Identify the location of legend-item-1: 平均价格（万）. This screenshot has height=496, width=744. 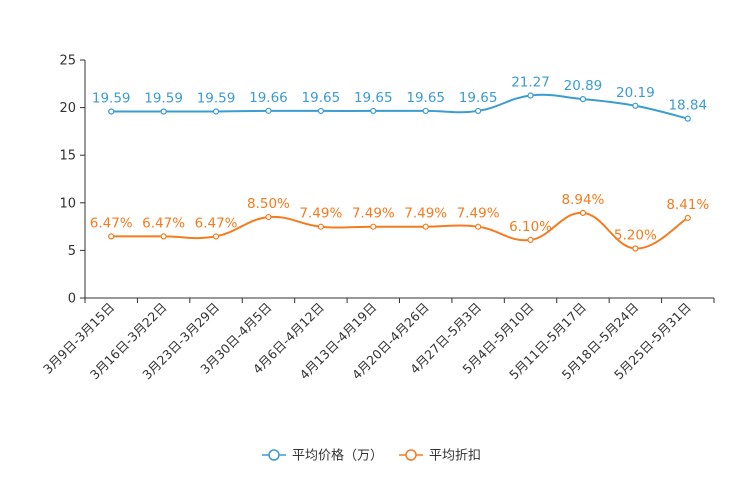
(322, 456).